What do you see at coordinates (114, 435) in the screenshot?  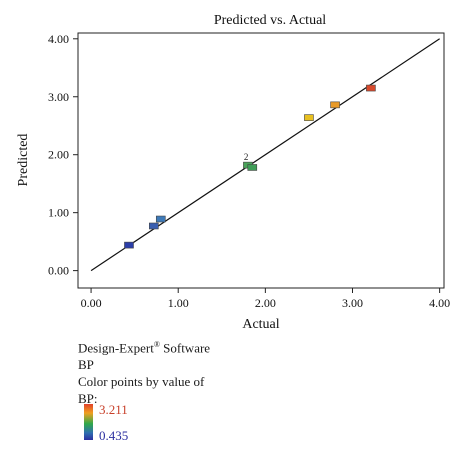 I see `color-scale-min: 0.435` at bounding box center [114, 435].